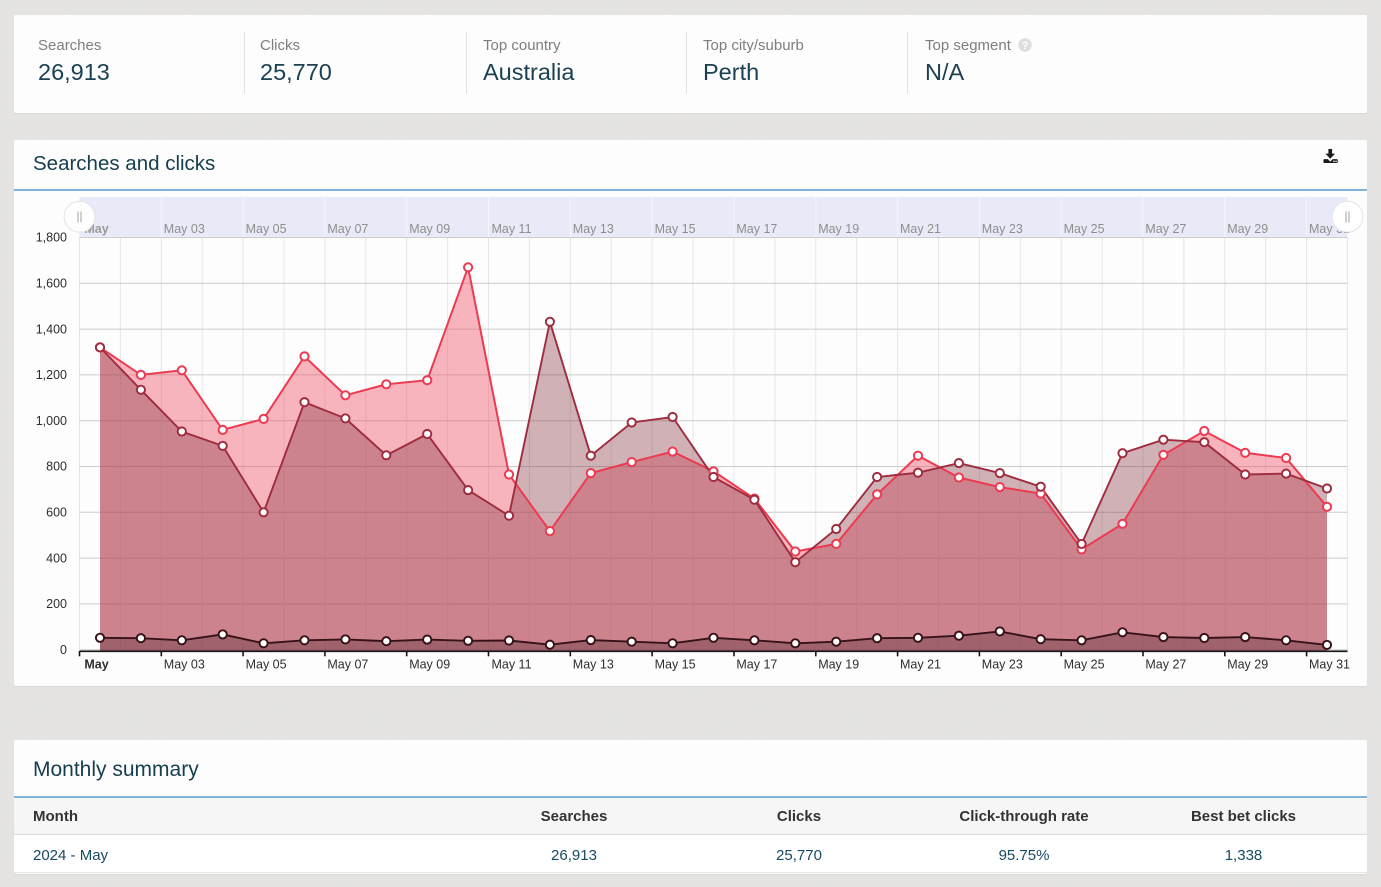 This screenshot has width=1381, height=887. Describe the element at coordinates (96, 665) in the screenshot. I see `svg-text: May` at that location.